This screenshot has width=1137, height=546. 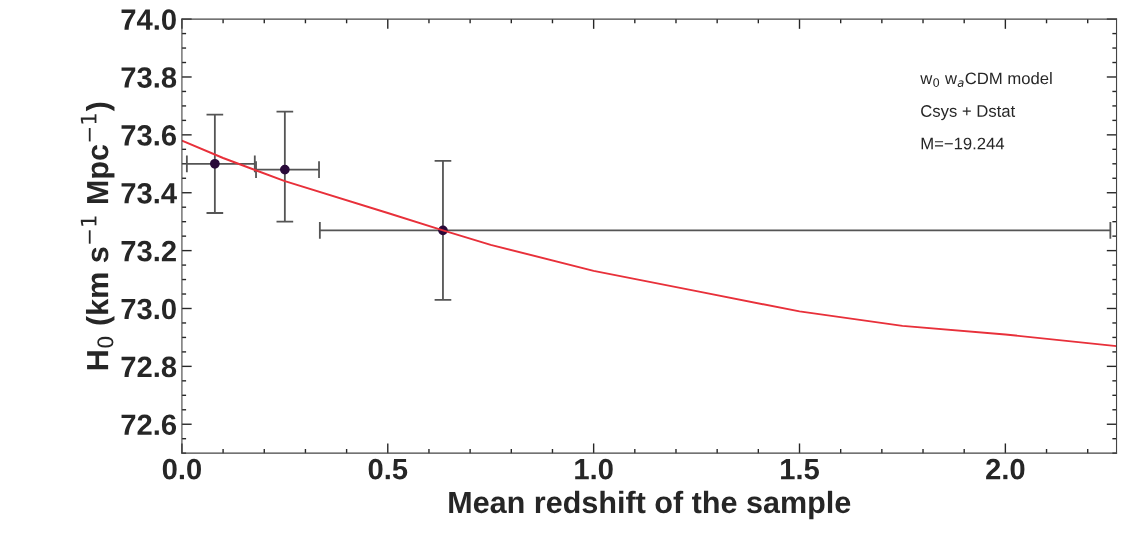 I want to click on y-tick-label: 74.0, so click(x=148, y=19).